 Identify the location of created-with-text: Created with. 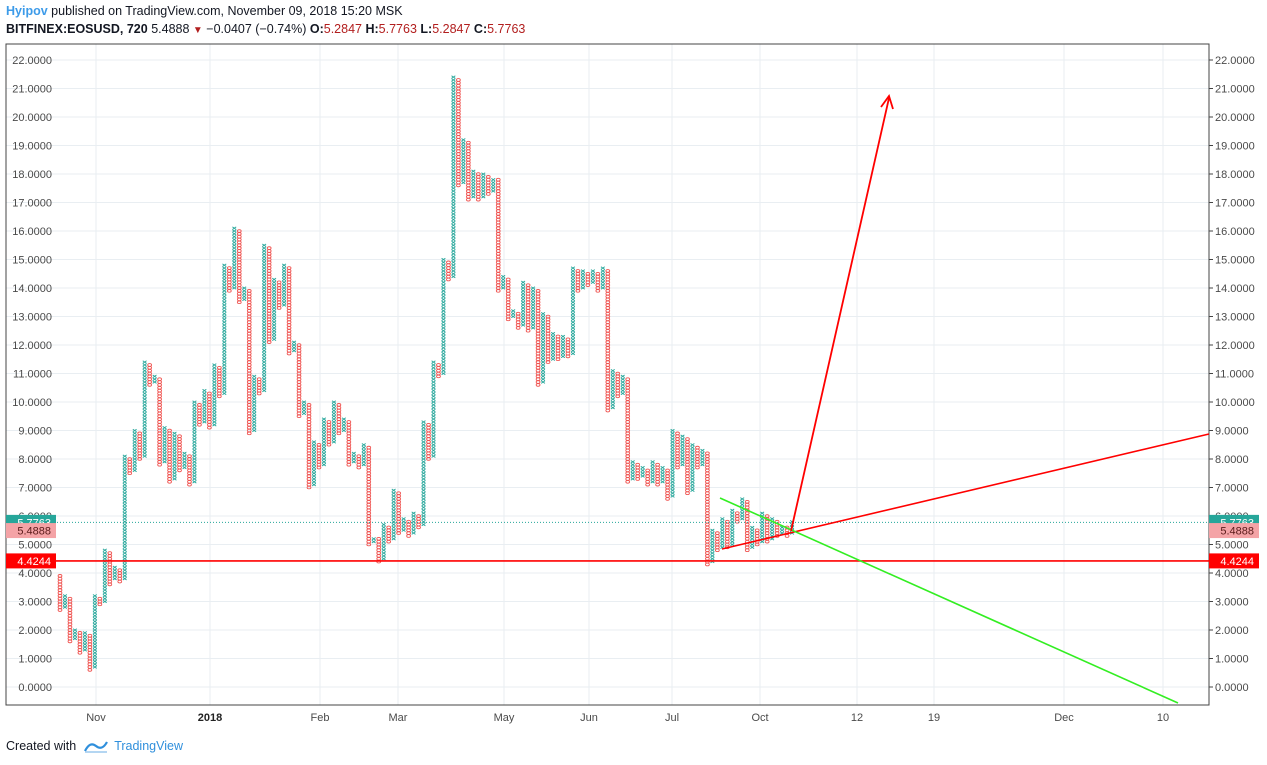
(41, 746).